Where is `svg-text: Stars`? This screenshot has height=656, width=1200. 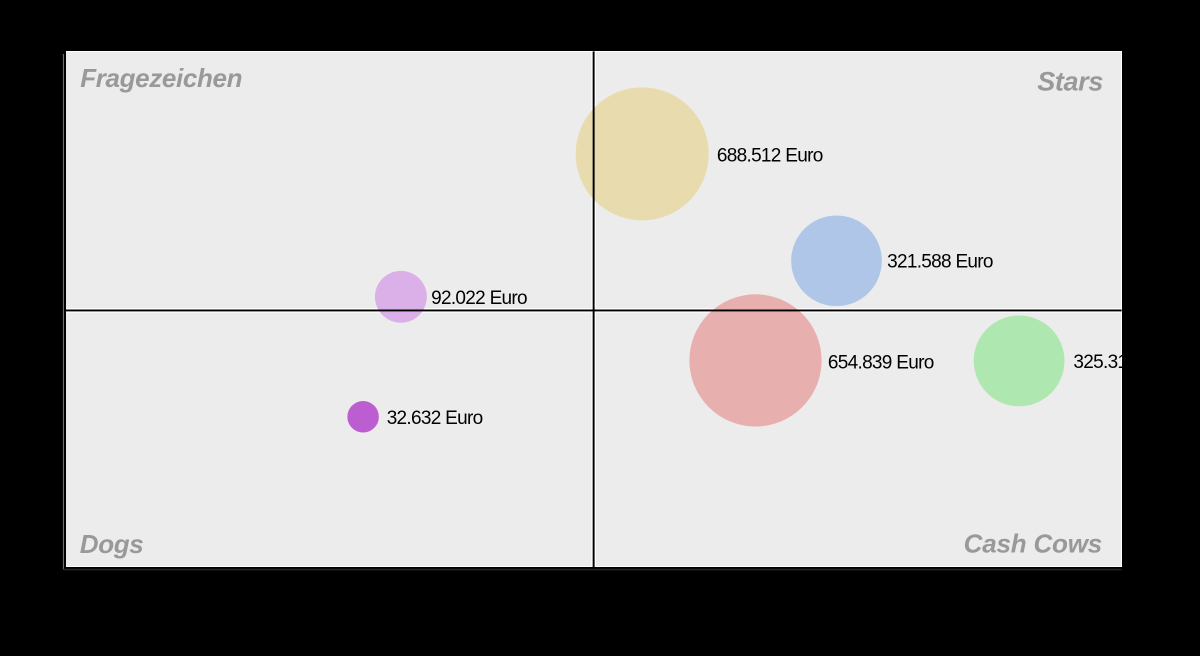
svg-text: Stars is located at coordinates (1070, 82).